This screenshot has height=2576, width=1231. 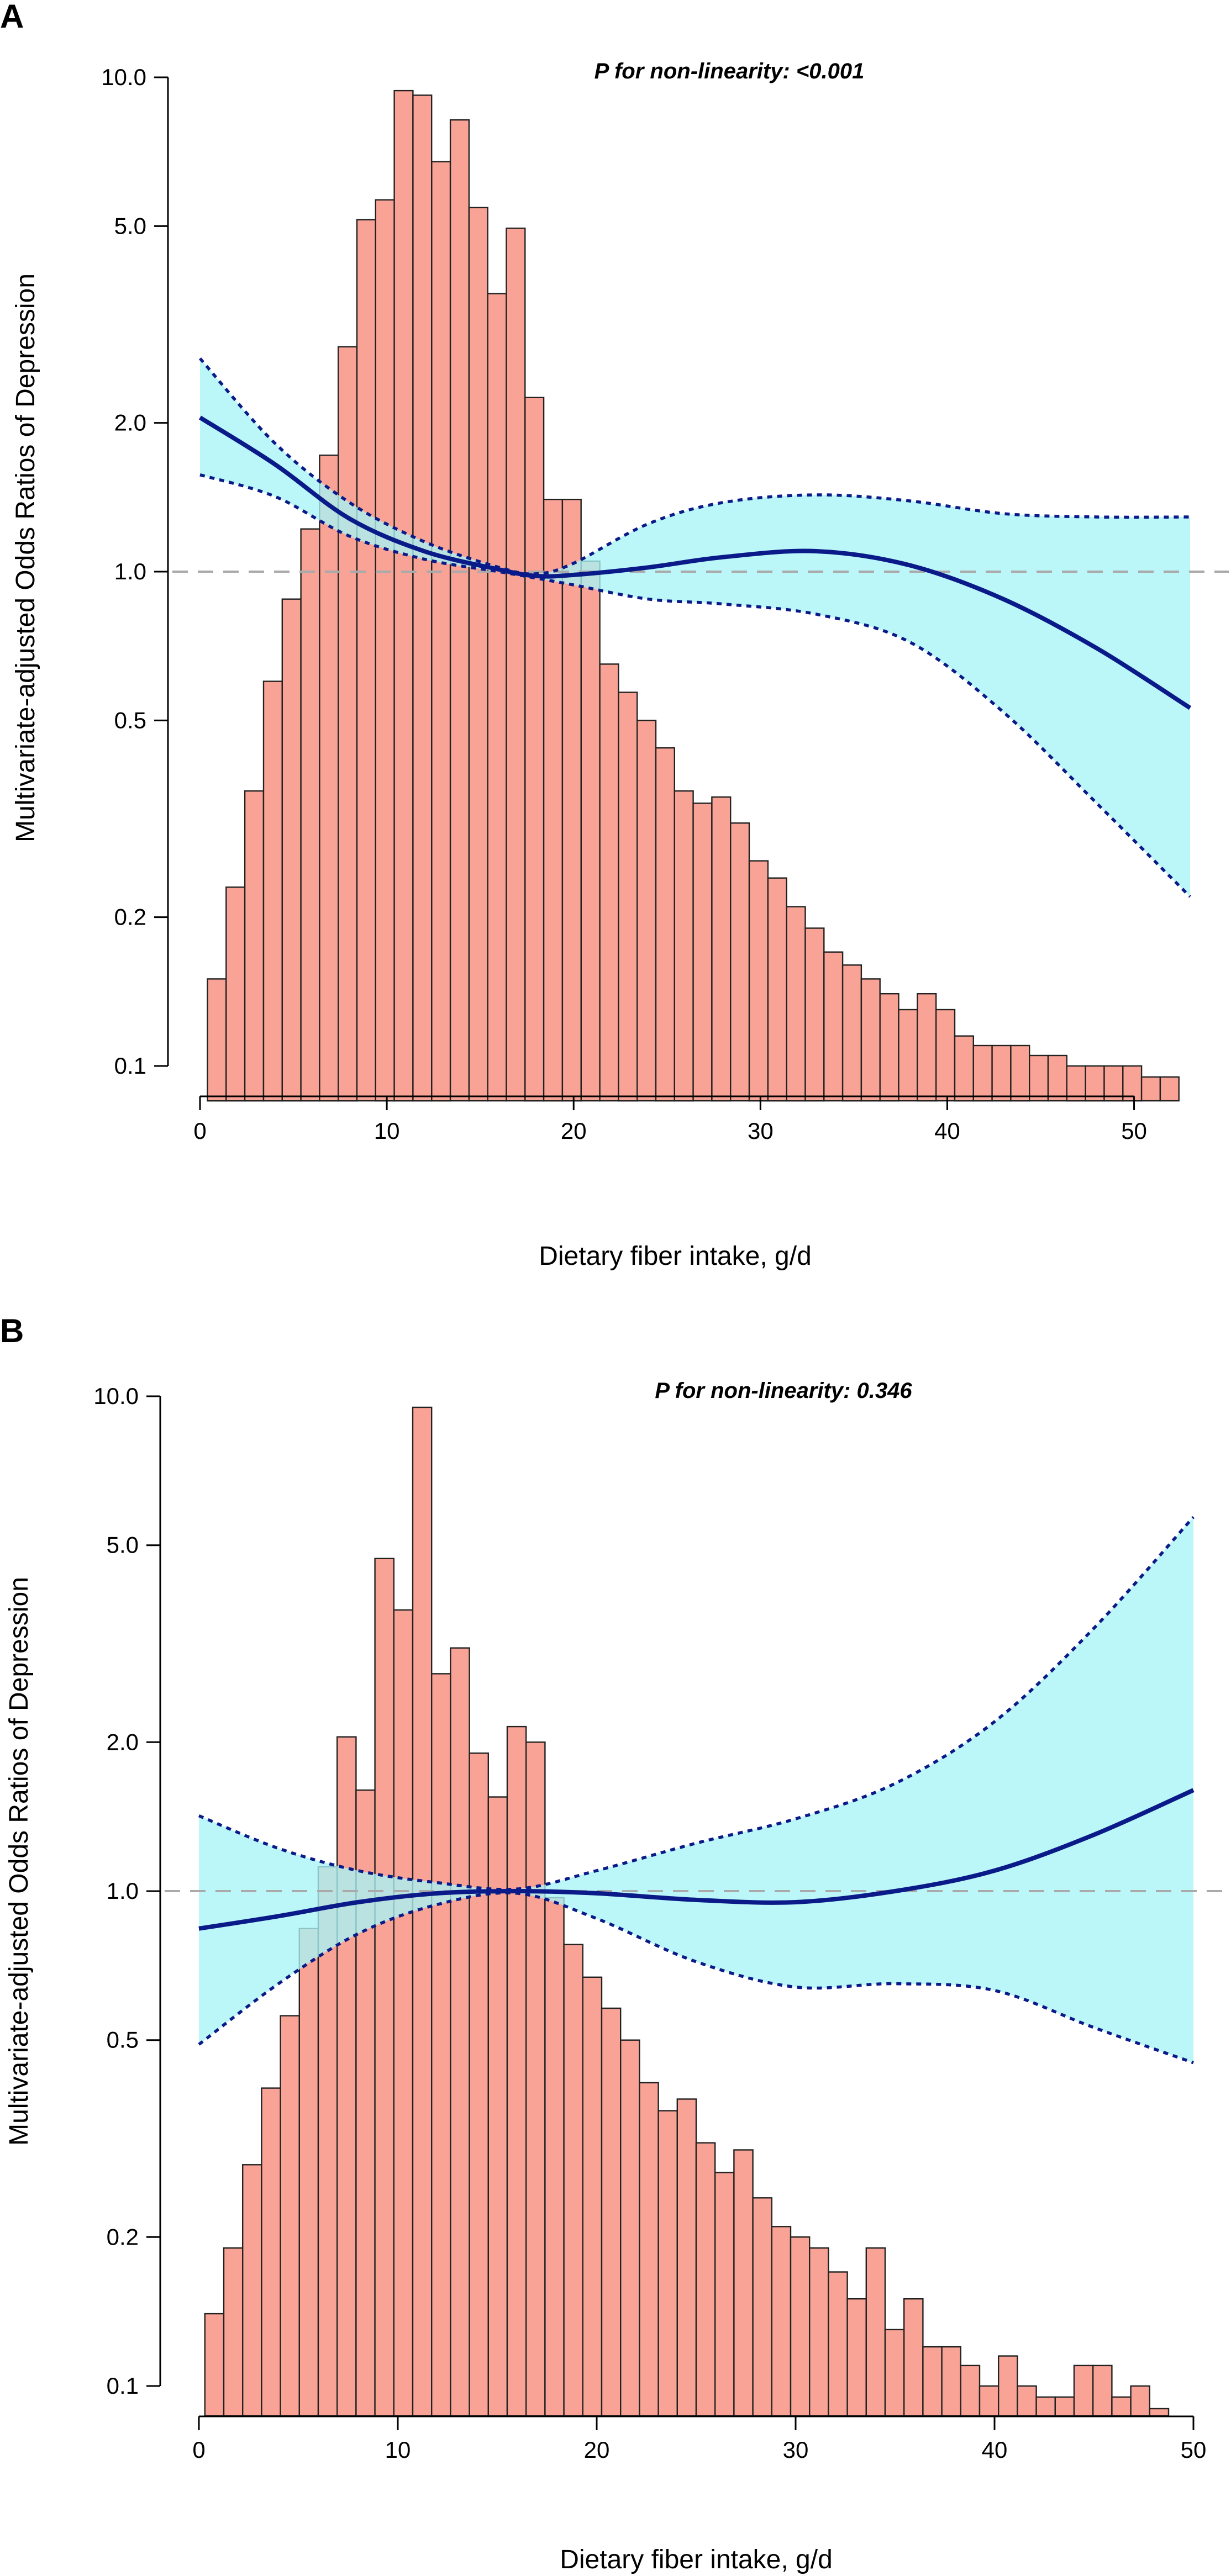 What do you see at coordinates (387, 1131) in the screenshot?
I see `panel-a-x-tick-label: 10` at bounding box center [387, 1131].